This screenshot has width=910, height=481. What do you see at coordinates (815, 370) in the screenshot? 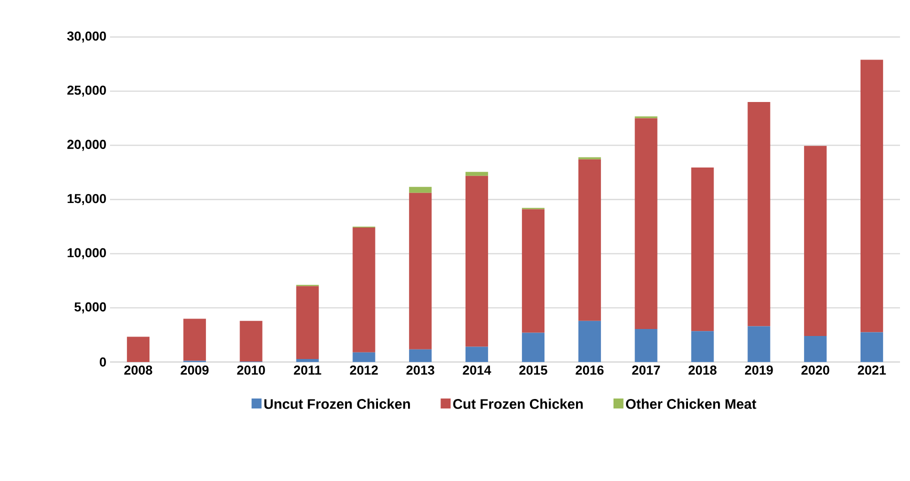
I see `x-tick-label: 2020` at bounding box center [815, 370].